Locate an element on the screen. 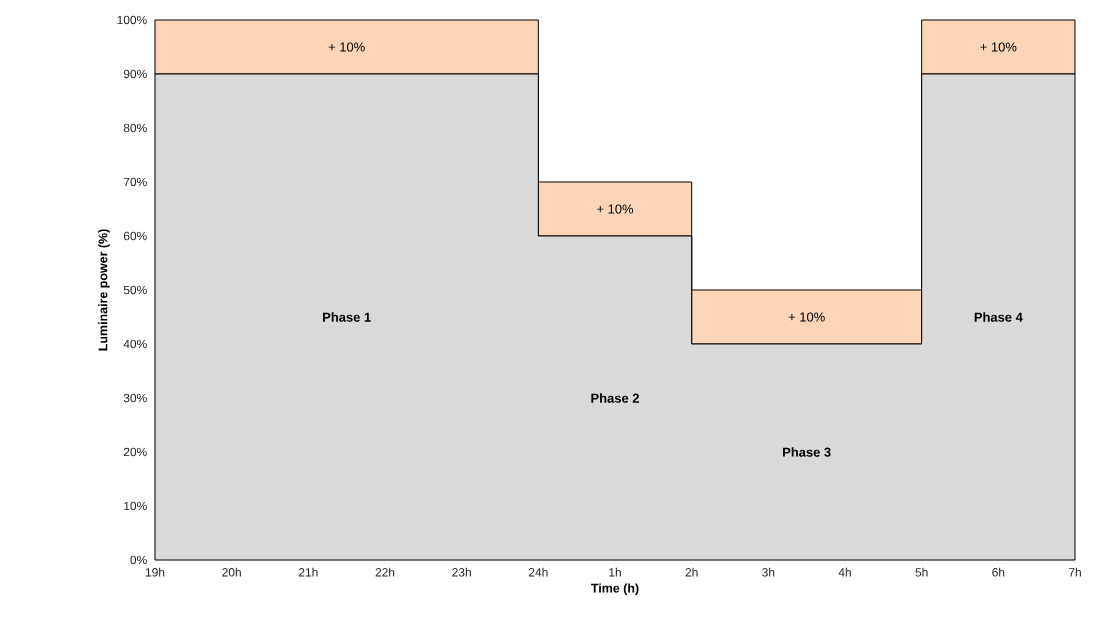 The width and height of the screenshot is (1108, 639). x-tick-label: 19h is located at coordinates (155, 572).